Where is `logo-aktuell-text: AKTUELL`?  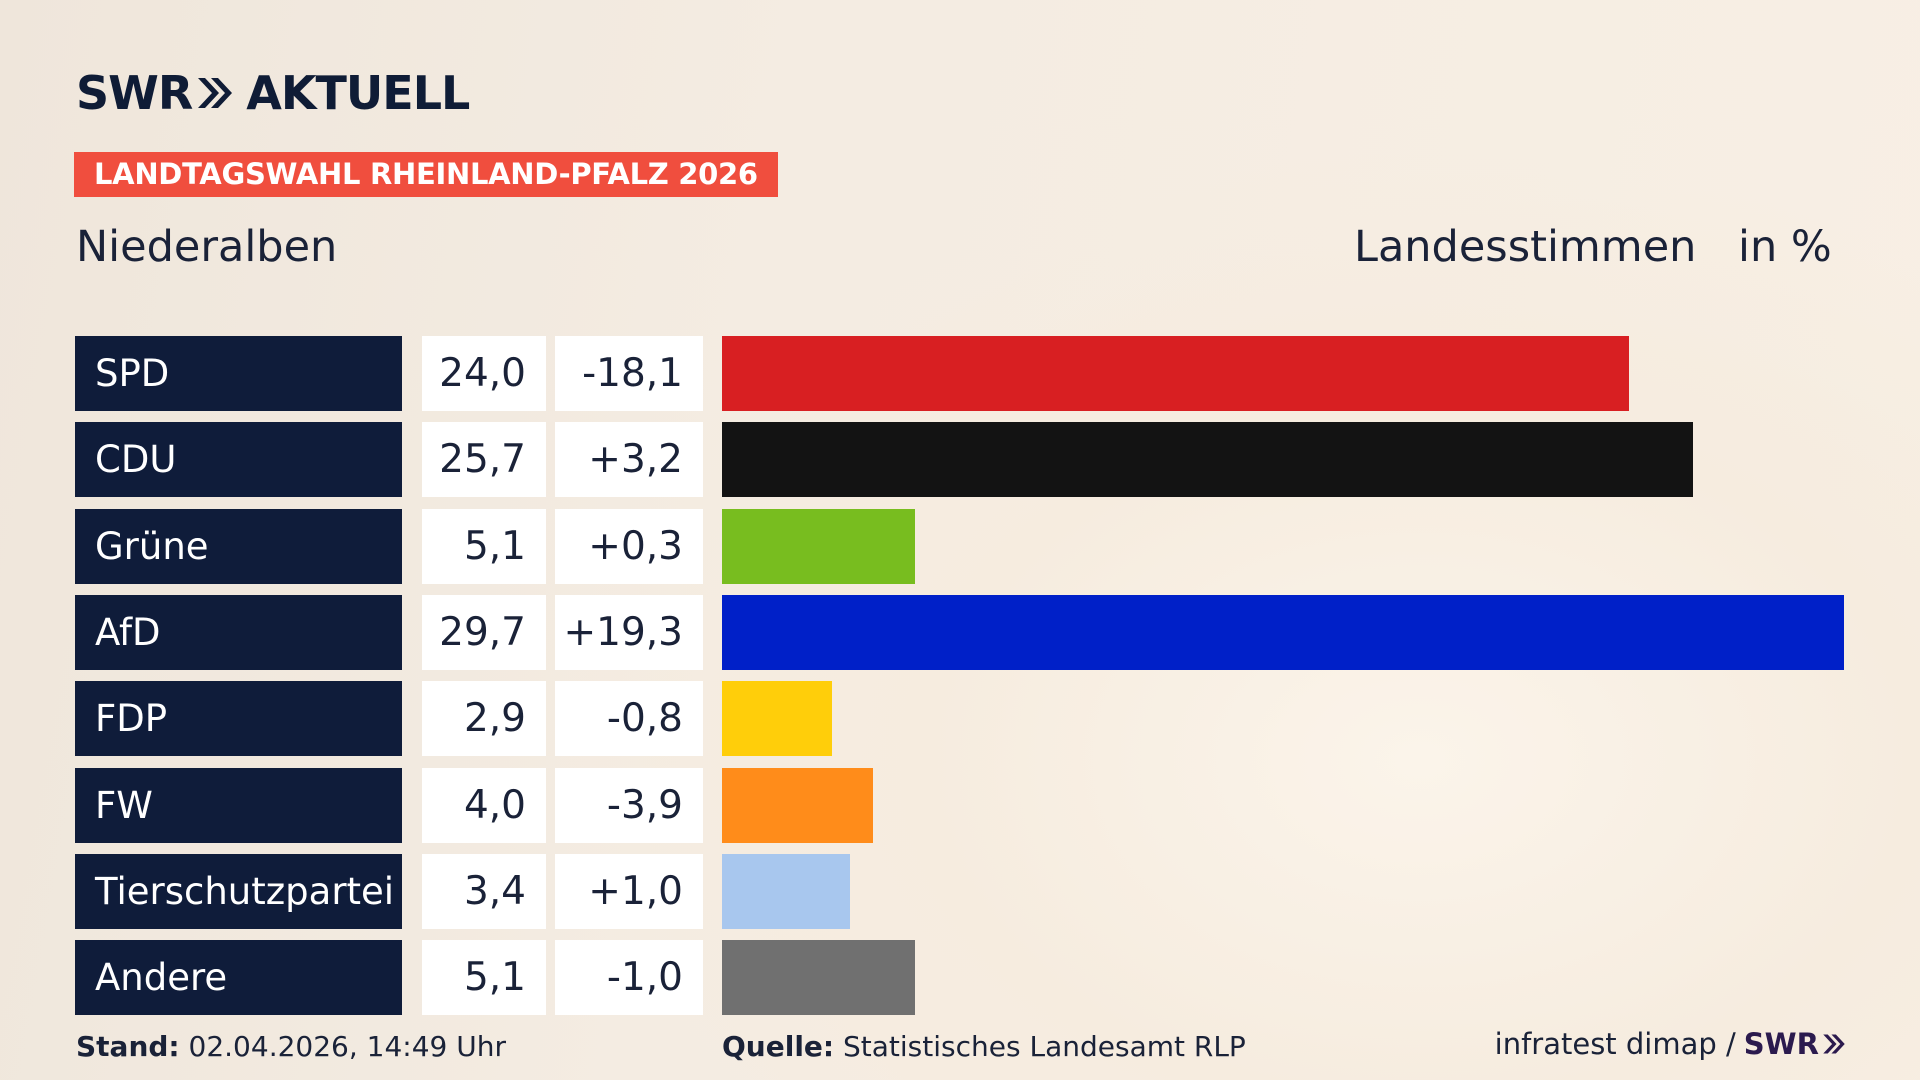
logo-aktuell-text: AKTUELL is located at coordinates (358, 93).